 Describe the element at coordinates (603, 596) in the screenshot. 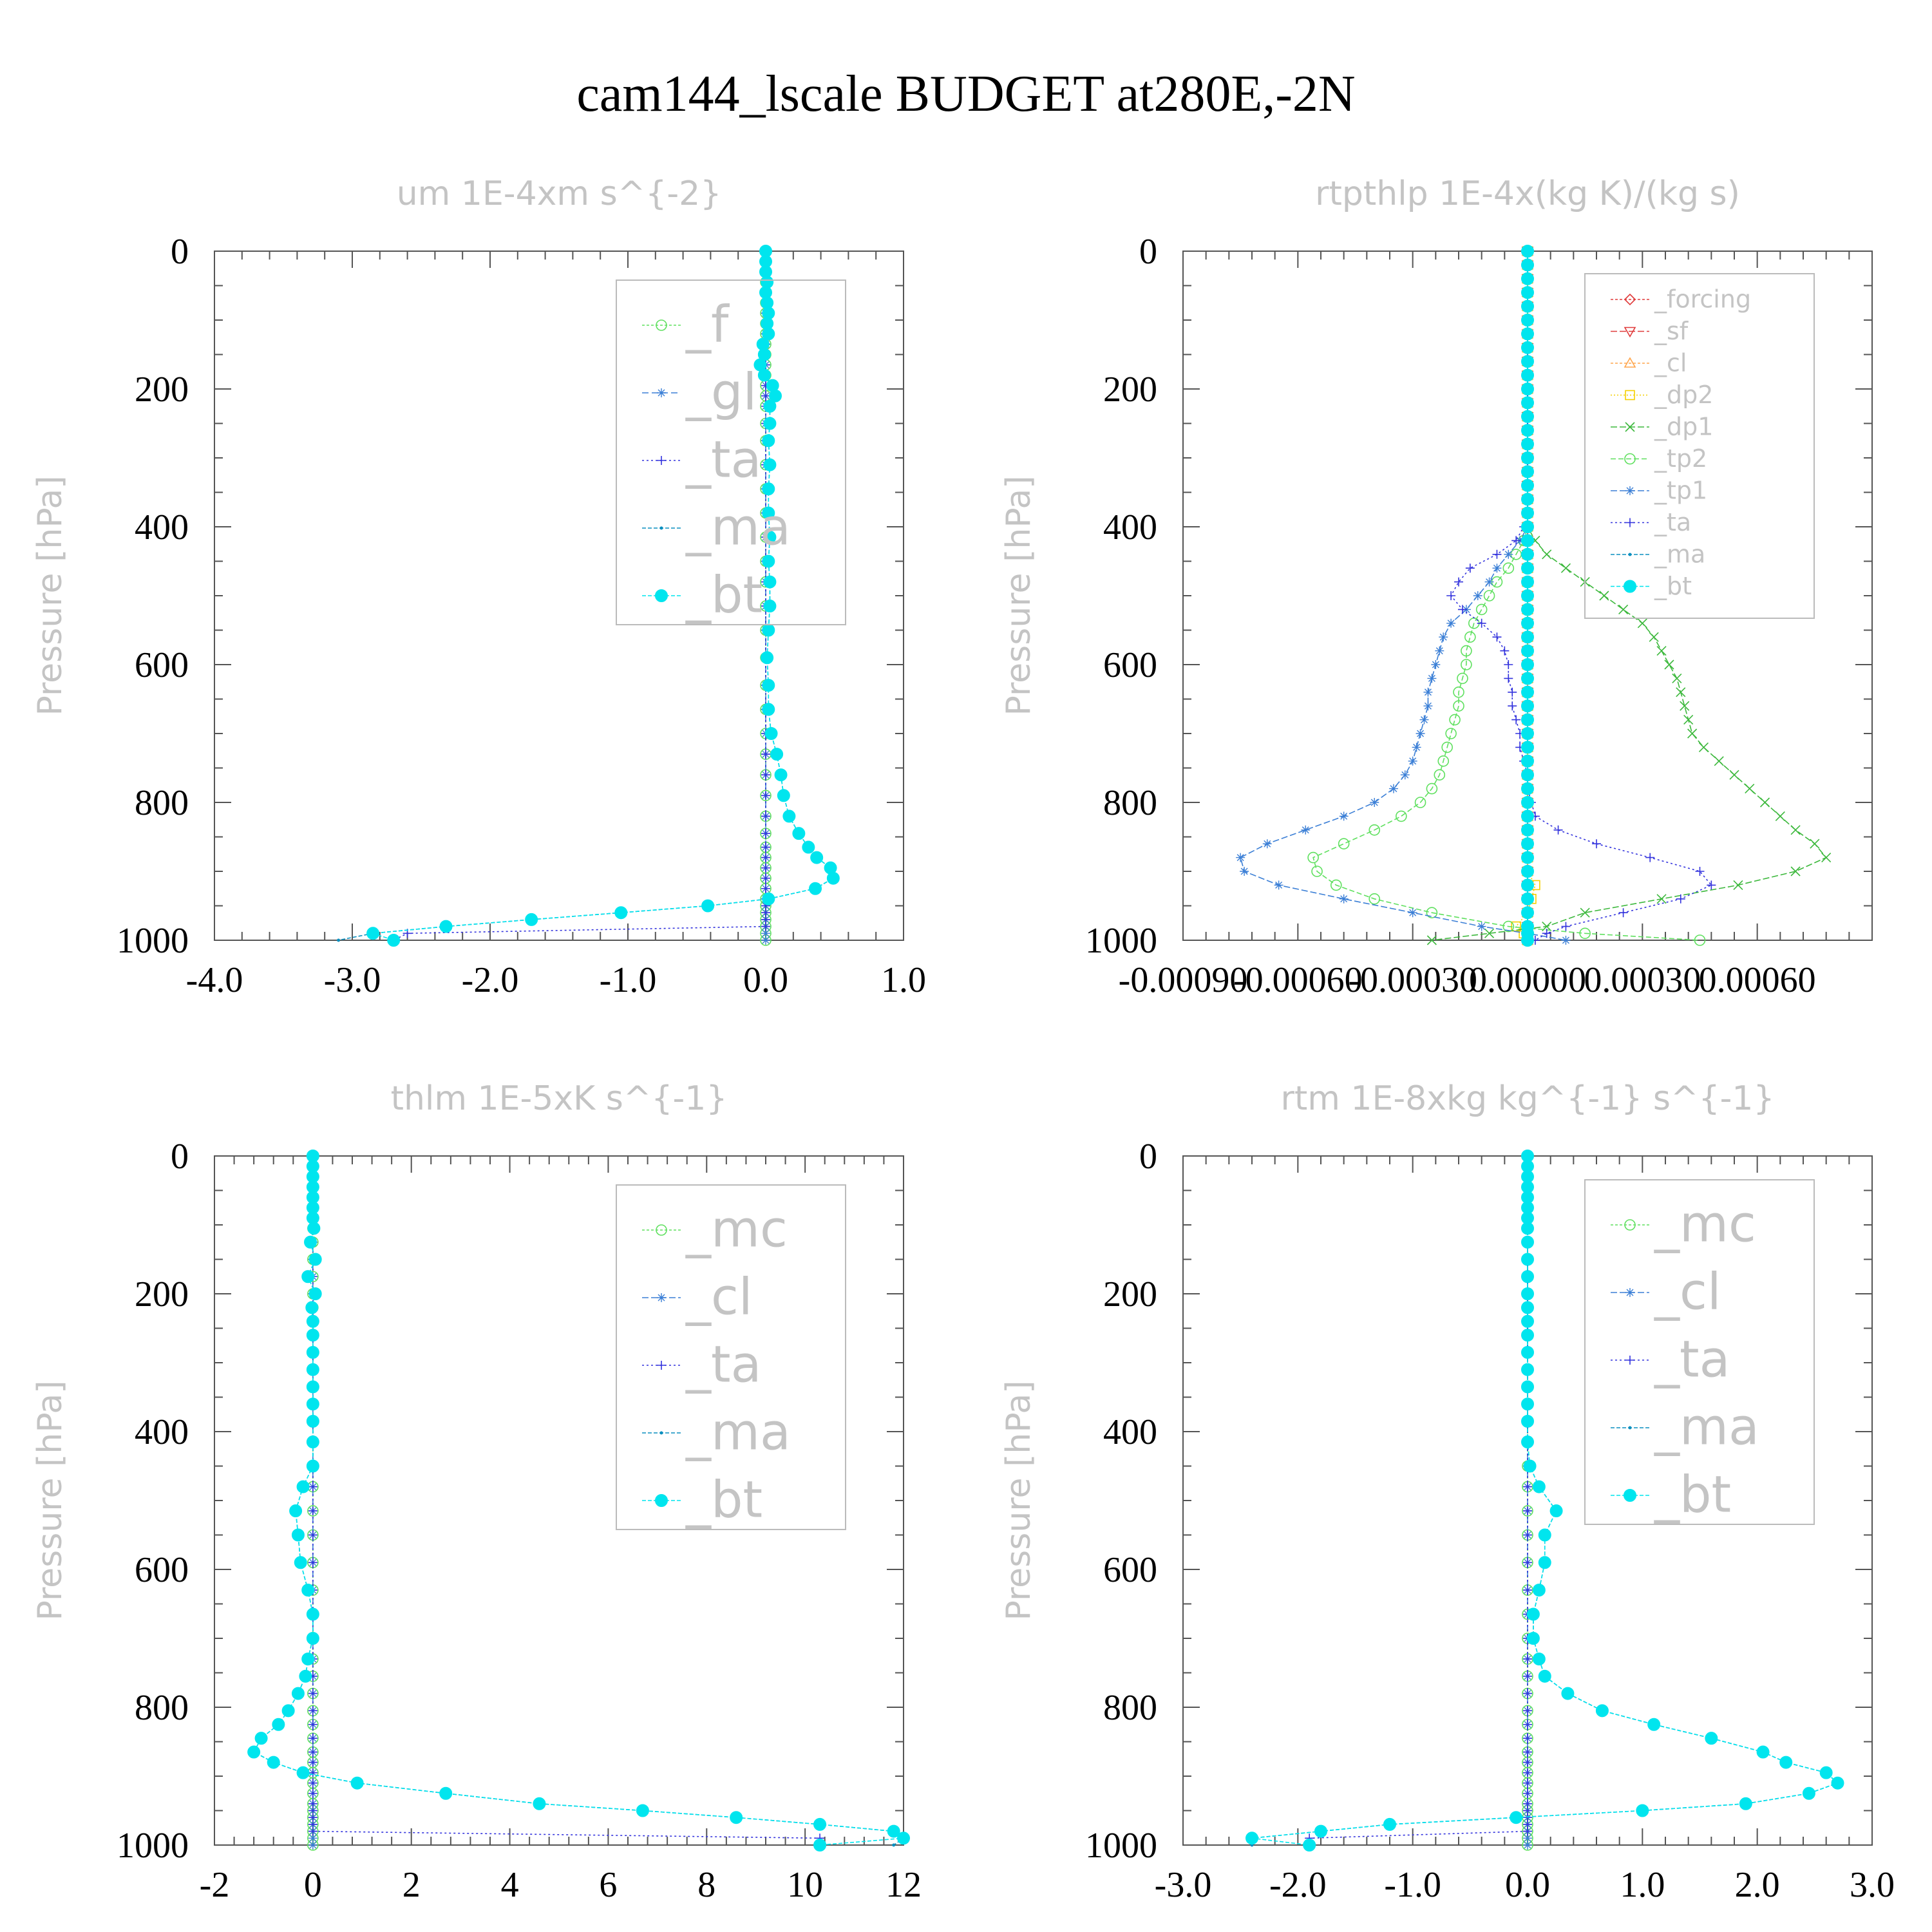

I see `series-bt` at that location.